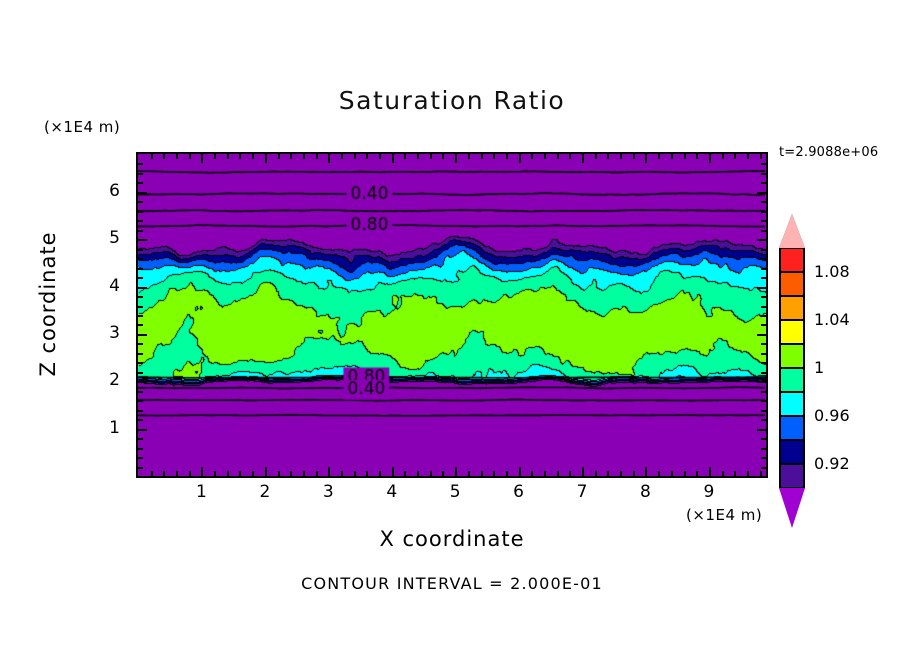 The image size is (904, 654). I want to click on colorbar-tick-label: 0.92, so click(832, 463).